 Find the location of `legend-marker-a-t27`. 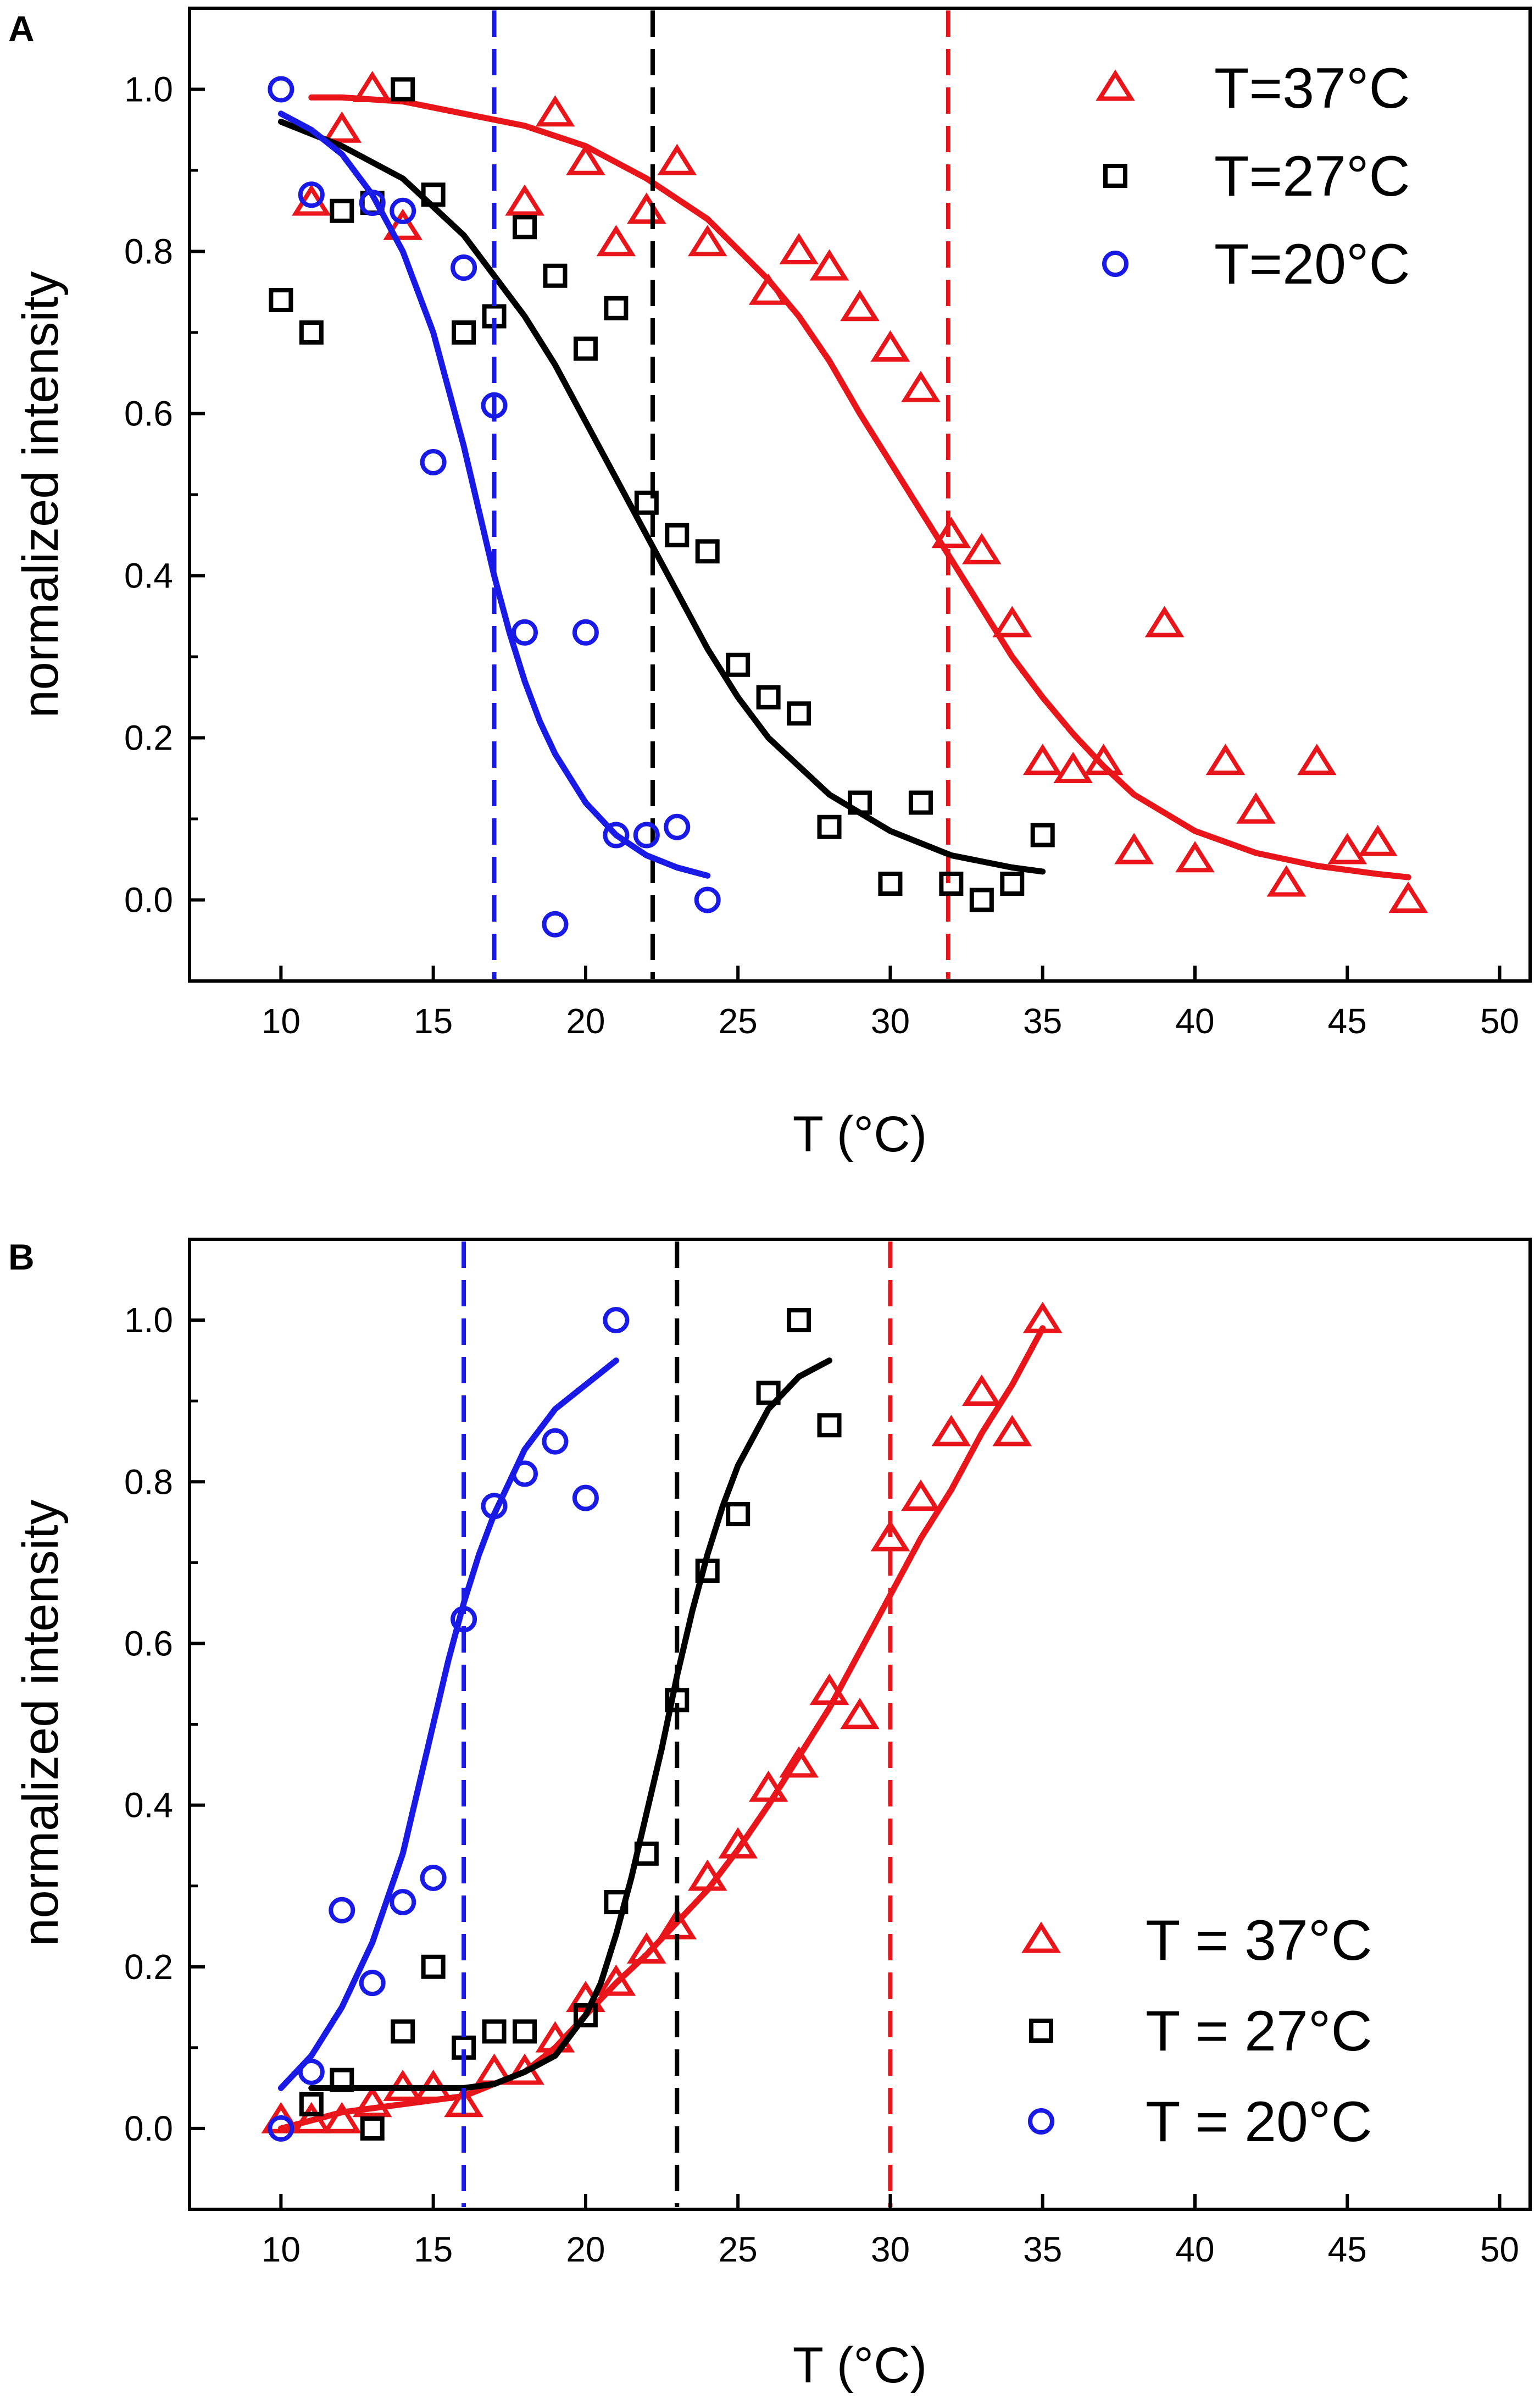

legend-marker-a-t27 is located at coordinates (1115, 176).